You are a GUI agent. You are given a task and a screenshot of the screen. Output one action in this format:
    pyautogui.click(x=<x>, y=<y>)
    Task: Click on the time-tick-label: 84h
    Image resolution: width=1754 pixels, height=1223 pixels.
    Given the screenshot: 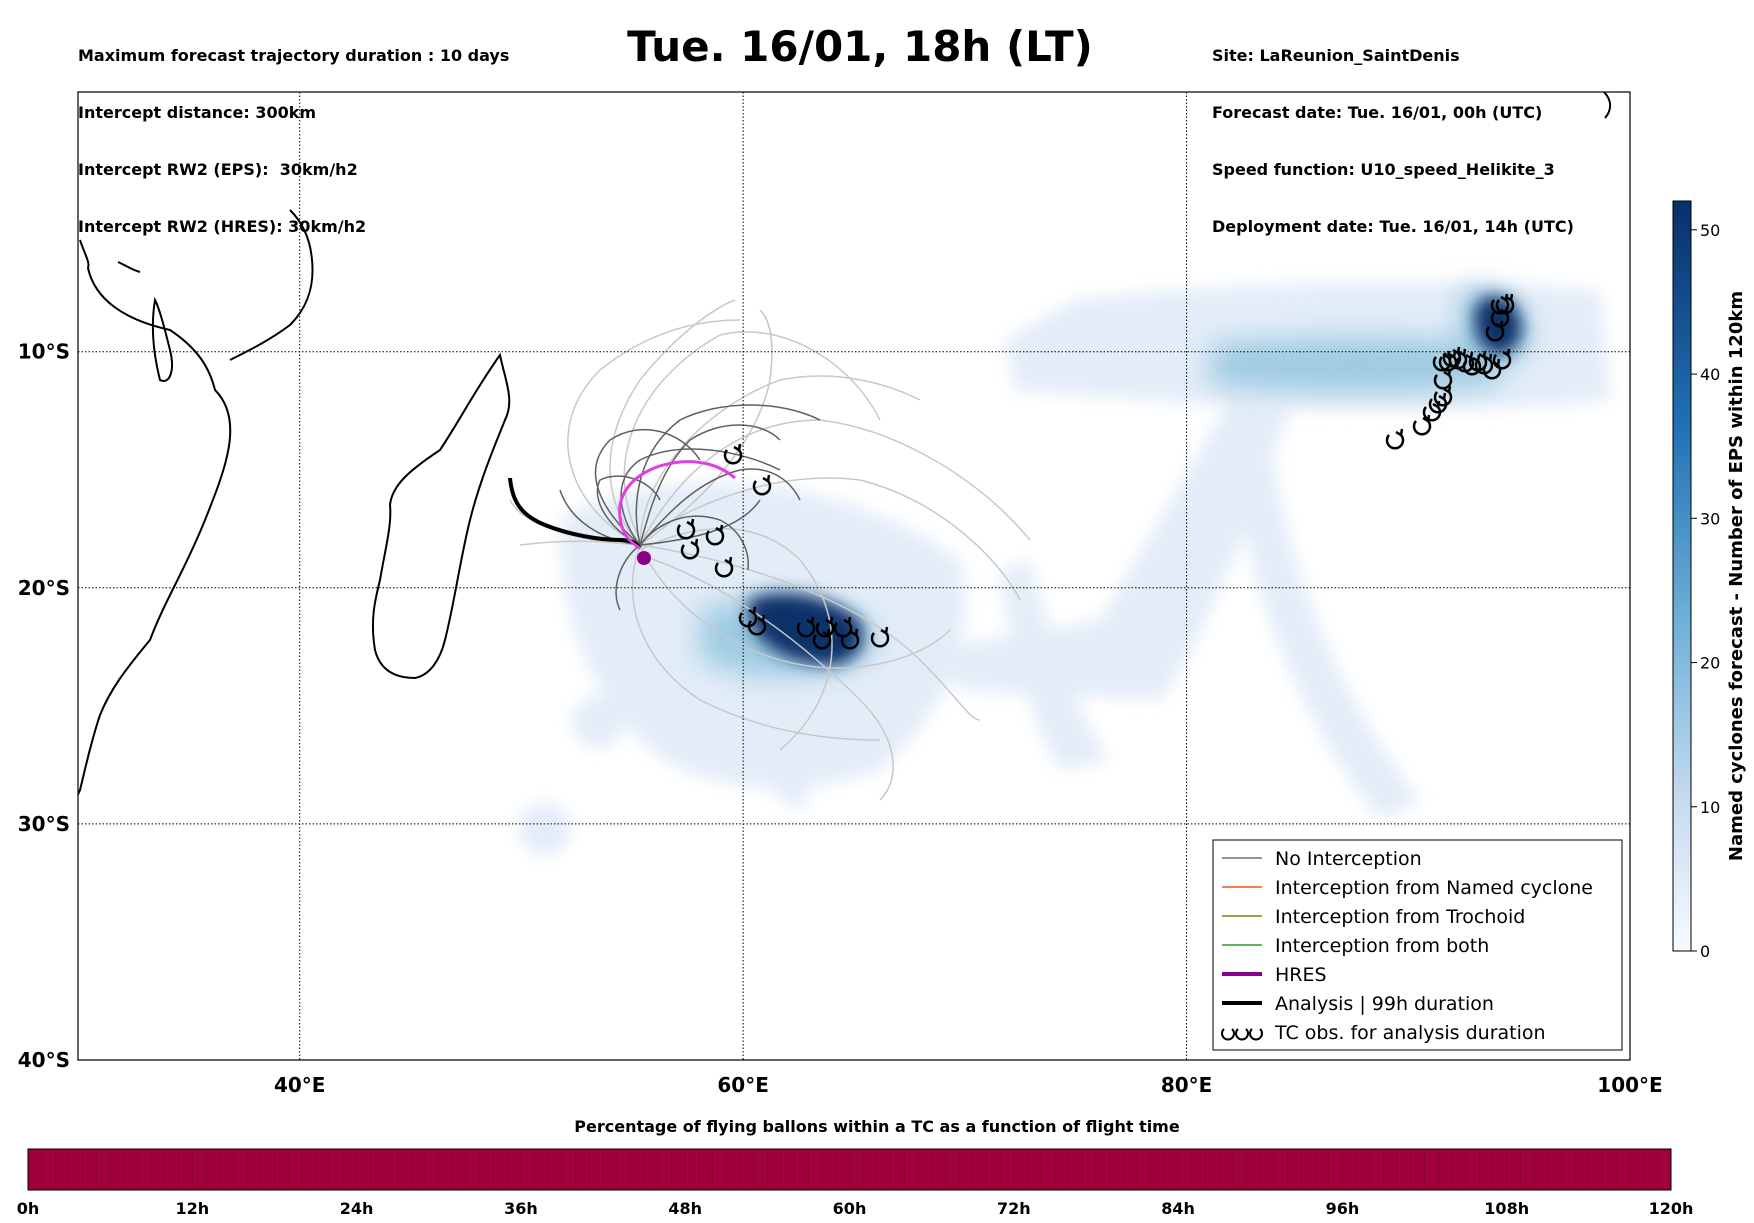 What is the action you would take?
    pyautogui.click(x=1178, y=1208)
    